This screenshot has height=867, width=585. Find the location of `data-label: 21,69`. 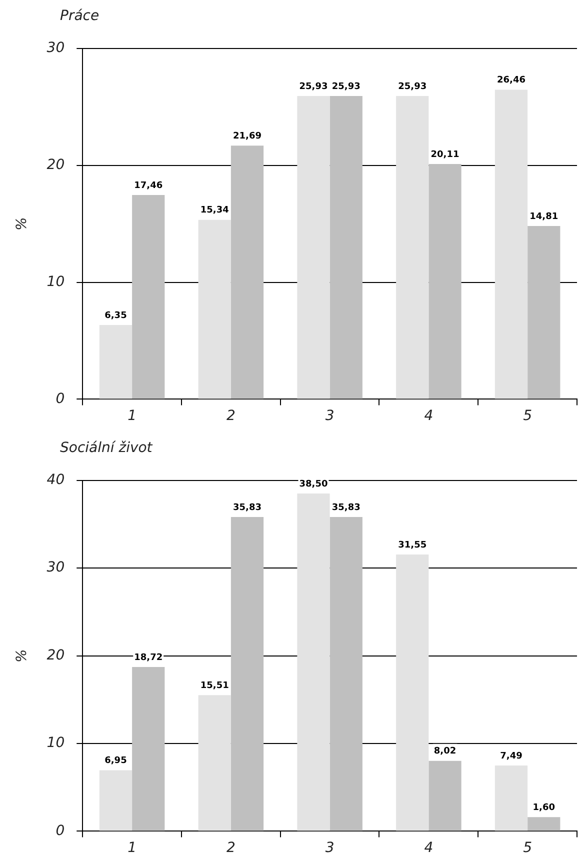

data-label: 21,69 is located at coordinates (247, 136).